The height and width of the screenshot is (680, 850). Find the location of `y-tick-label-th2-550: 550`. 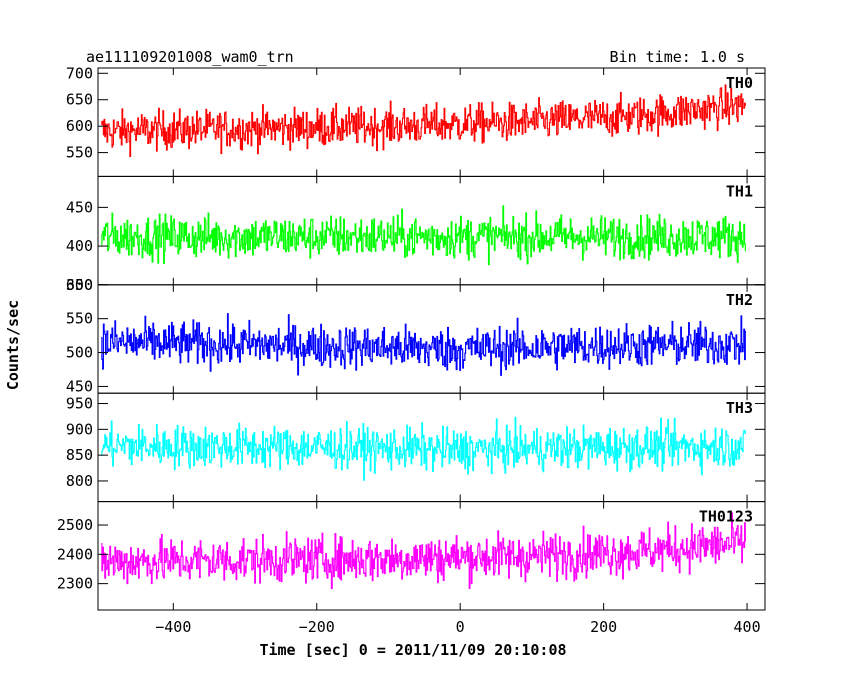

y-tick-label-th2-550: 550 is located at coordinates (79, 319).